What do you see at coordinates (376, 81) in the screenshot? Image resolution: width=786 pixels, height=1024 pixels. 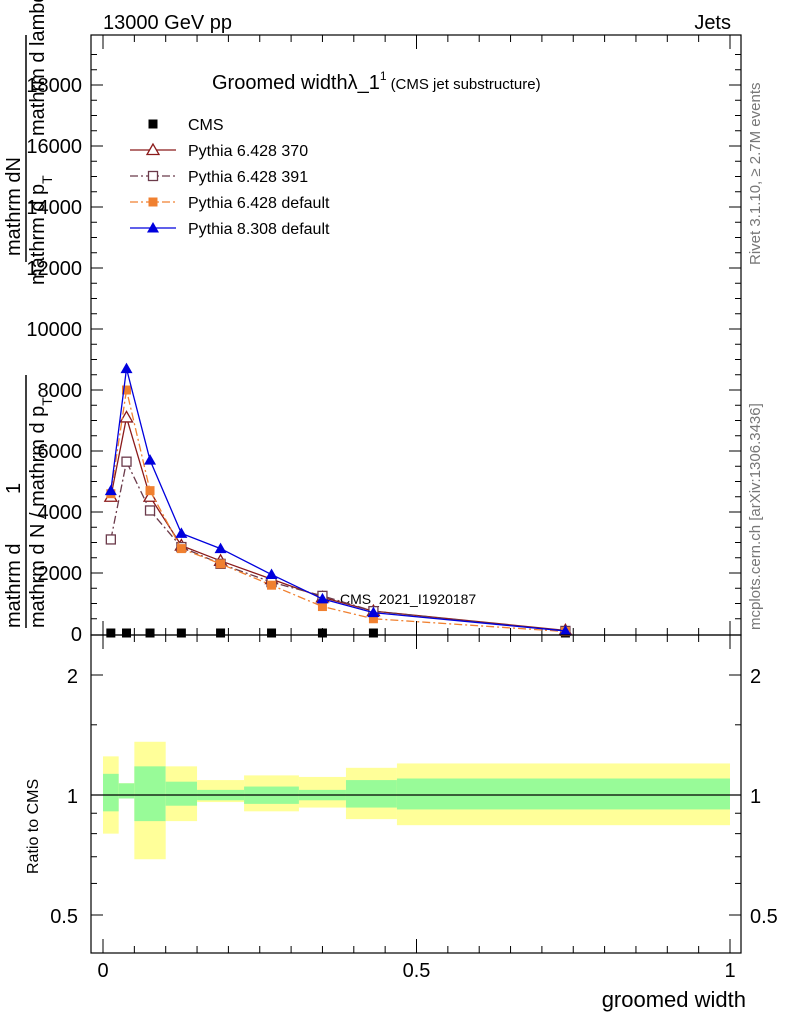 I see `plot-title: Groomed widthλ_11 (CMS jet substructure)` at bounding box center [376, 81].